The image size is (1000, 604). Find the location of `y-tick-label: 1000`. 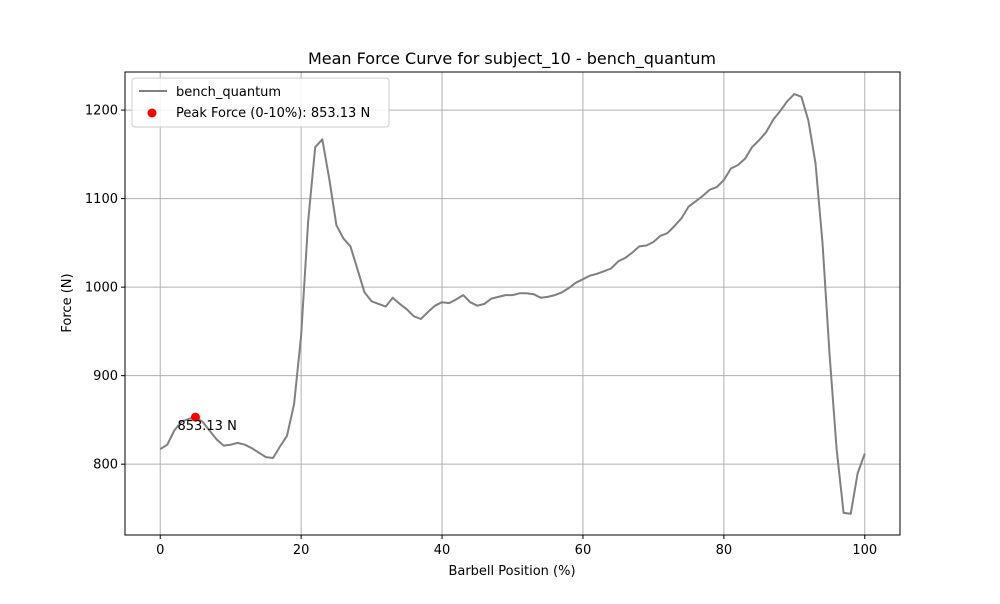

y-tick-label: 1000 is located at coordinates (101, 288).